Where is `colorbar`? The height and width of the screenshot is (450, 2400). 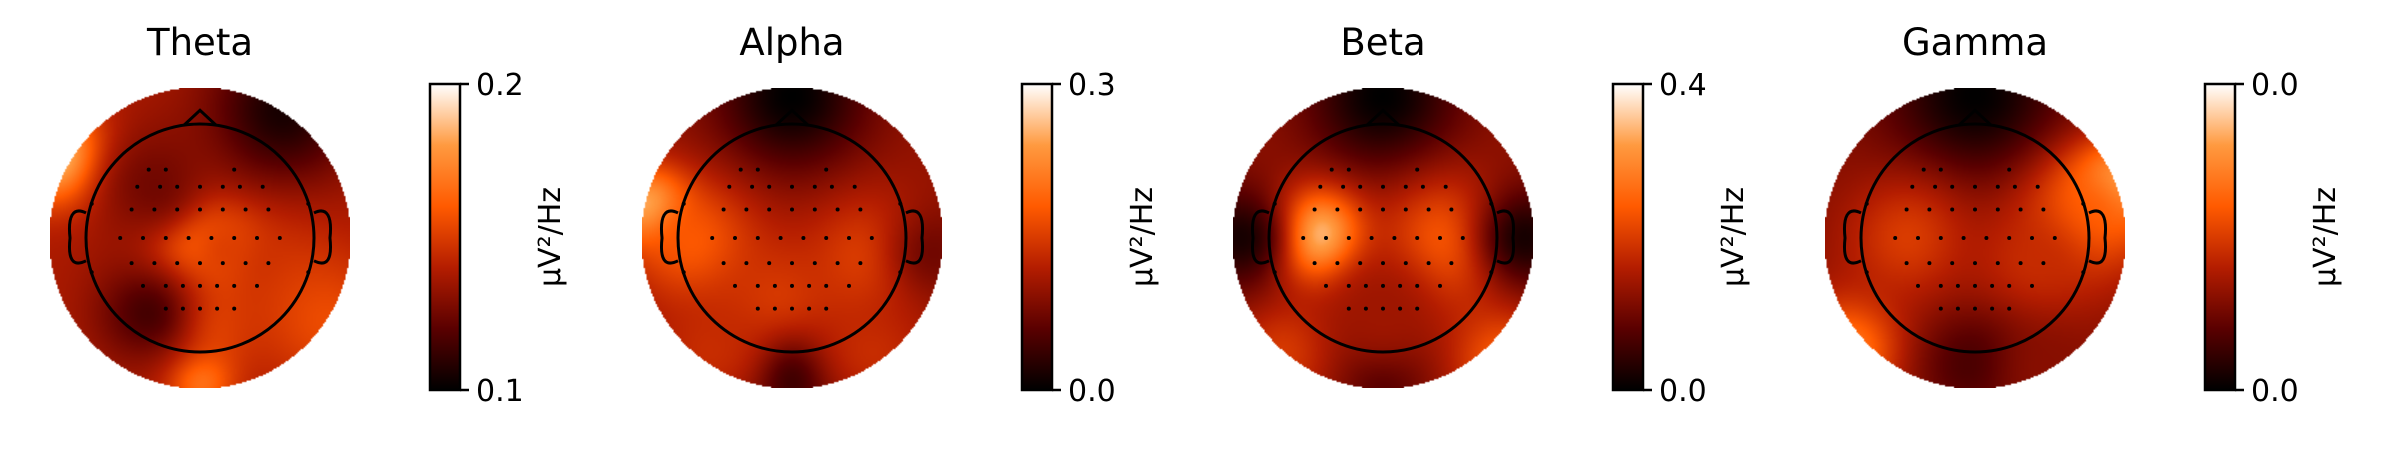 colorbar is located at coordinates (1037, 237).